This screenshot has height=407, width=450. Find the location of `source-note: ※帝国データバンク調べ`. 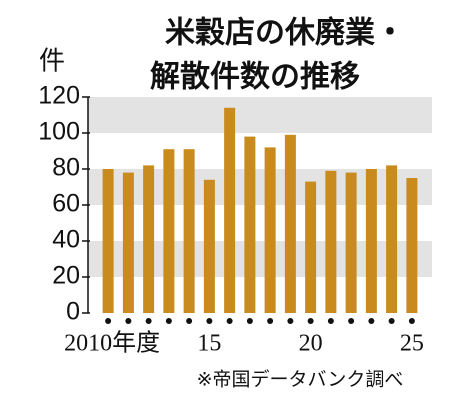

source-note: ※帝国データバンク調べ is located at coordinates (300, 380).